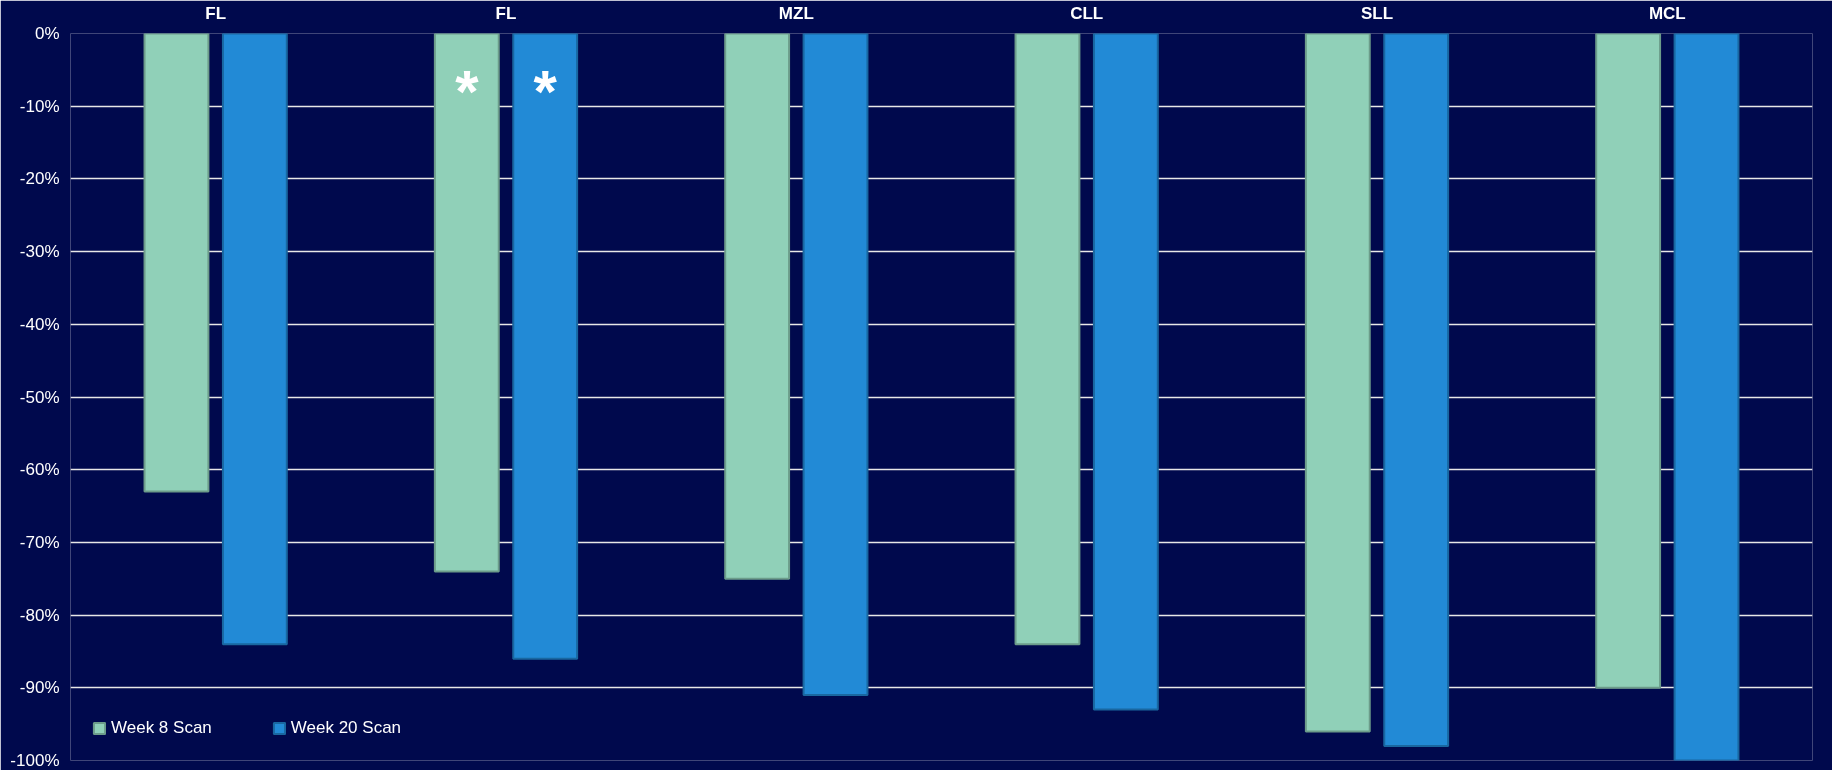 The width and height of the screenshot is (1832, 770). What do you see at coordinates (35, 760) in the screenshot?
I see `y-tick-label: -100%` at bounding box center [35, 760].